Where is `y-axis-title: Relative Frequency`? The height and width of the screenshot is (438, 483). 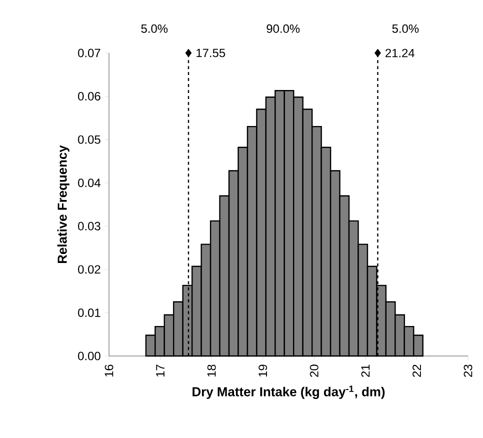
y-axis-title: Relative Frequency is located at coordinates (63, 204).